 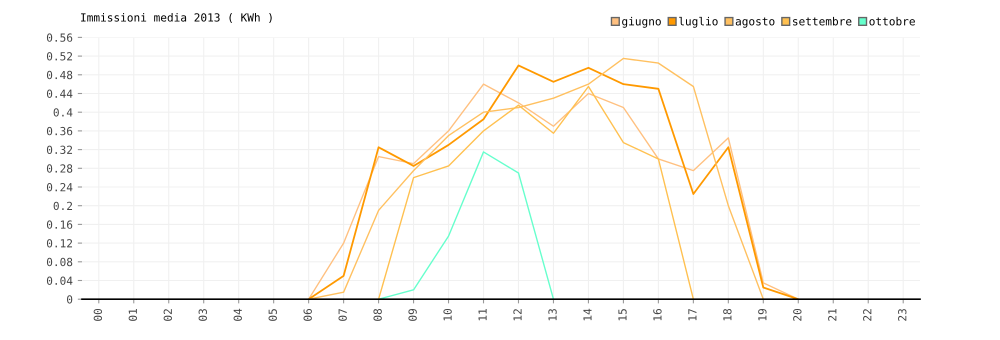 What do you see at coordinates (63, 112) in the screenshot?
I see `y-tick-label: 0.4` at bounding box center [63, 112].